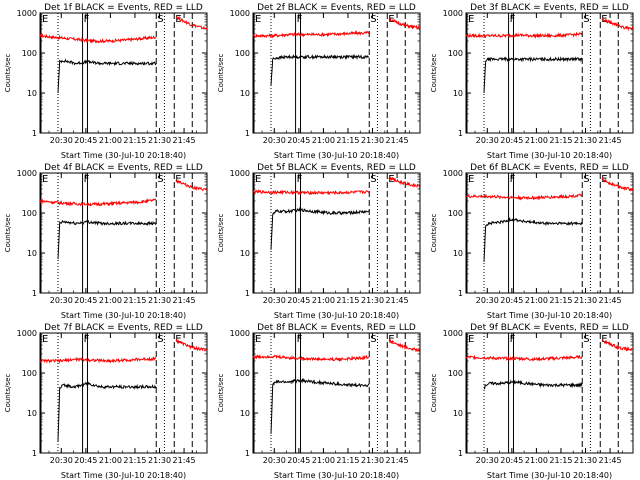 This screenshot has width=640, height=480. What do you see at coordinates (549, 8) in the screenshot?
I see `chart-title: Det 3f BLACK = Events, RED = LLD` at bounding box center [549, 8].